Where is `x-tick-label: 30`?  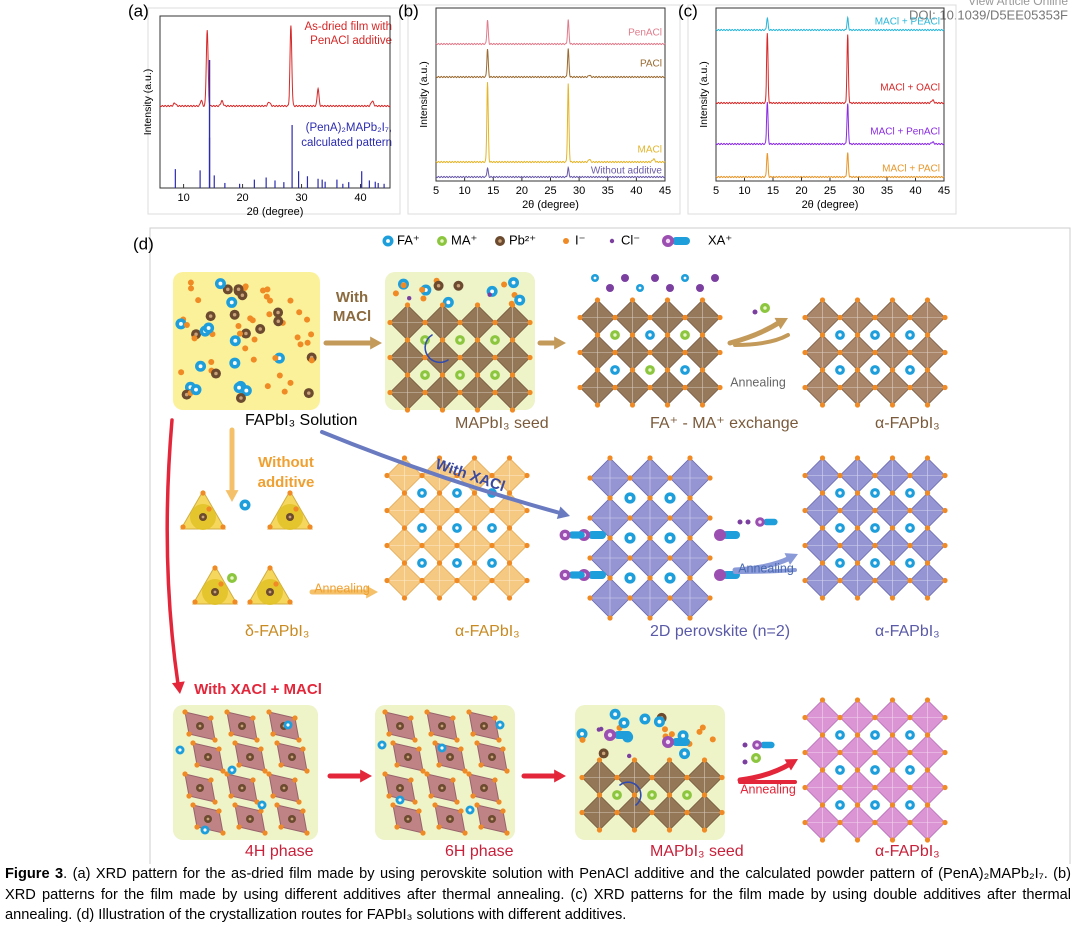 x-tick-label: 30 is located at coordinates (858, 191).